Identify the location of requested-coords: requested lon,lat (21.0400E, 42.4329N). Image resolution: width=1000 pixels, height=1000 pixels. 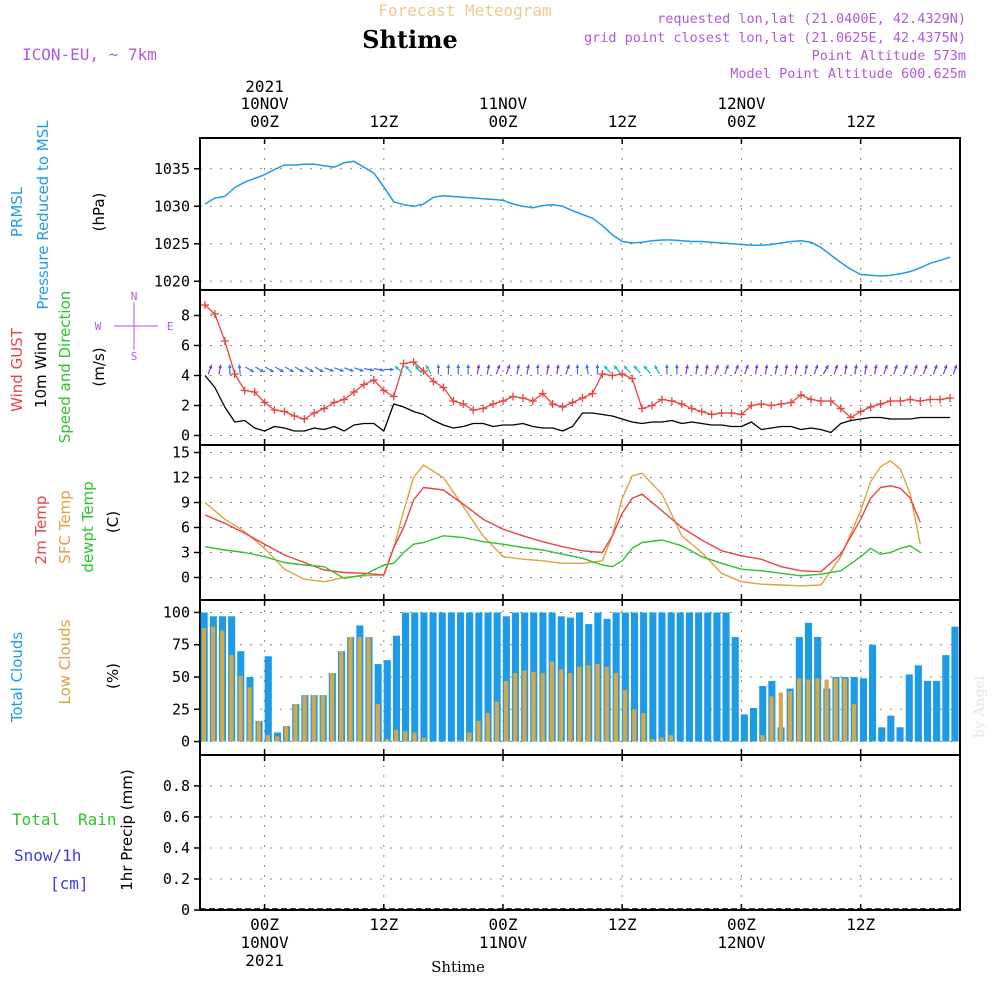
(811, 19).